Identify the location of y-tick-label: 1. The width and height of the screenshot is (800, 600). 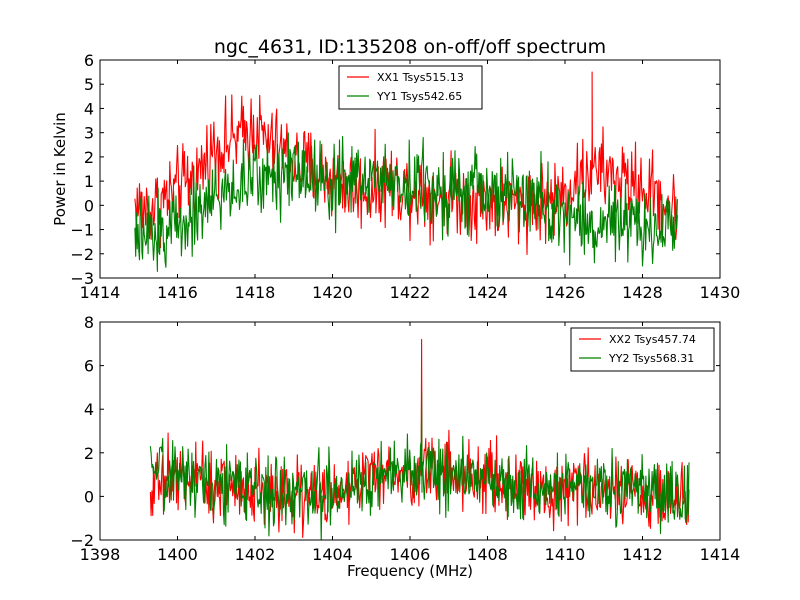
(89, 181).